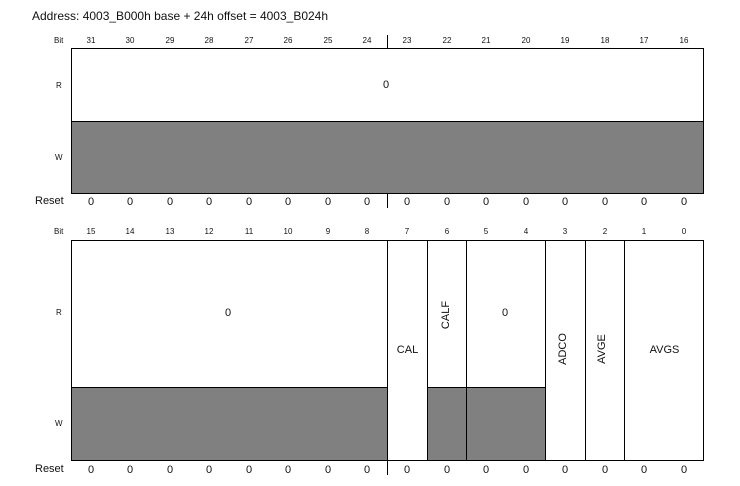  Describe the element at coordinates (407, 350) in the screenshot. I see `cal-field-label: CAL` at that location.